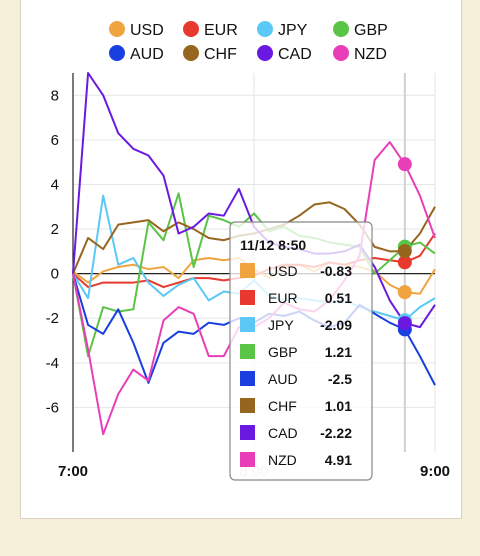  I want to click on highlight-marker-eur, so click(404, 262).